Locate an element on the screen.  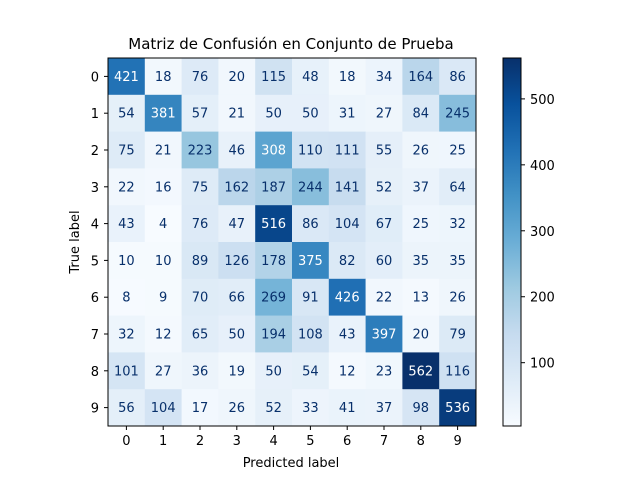
x-axis-label: Predicted label is located at coordinates (291, 463).